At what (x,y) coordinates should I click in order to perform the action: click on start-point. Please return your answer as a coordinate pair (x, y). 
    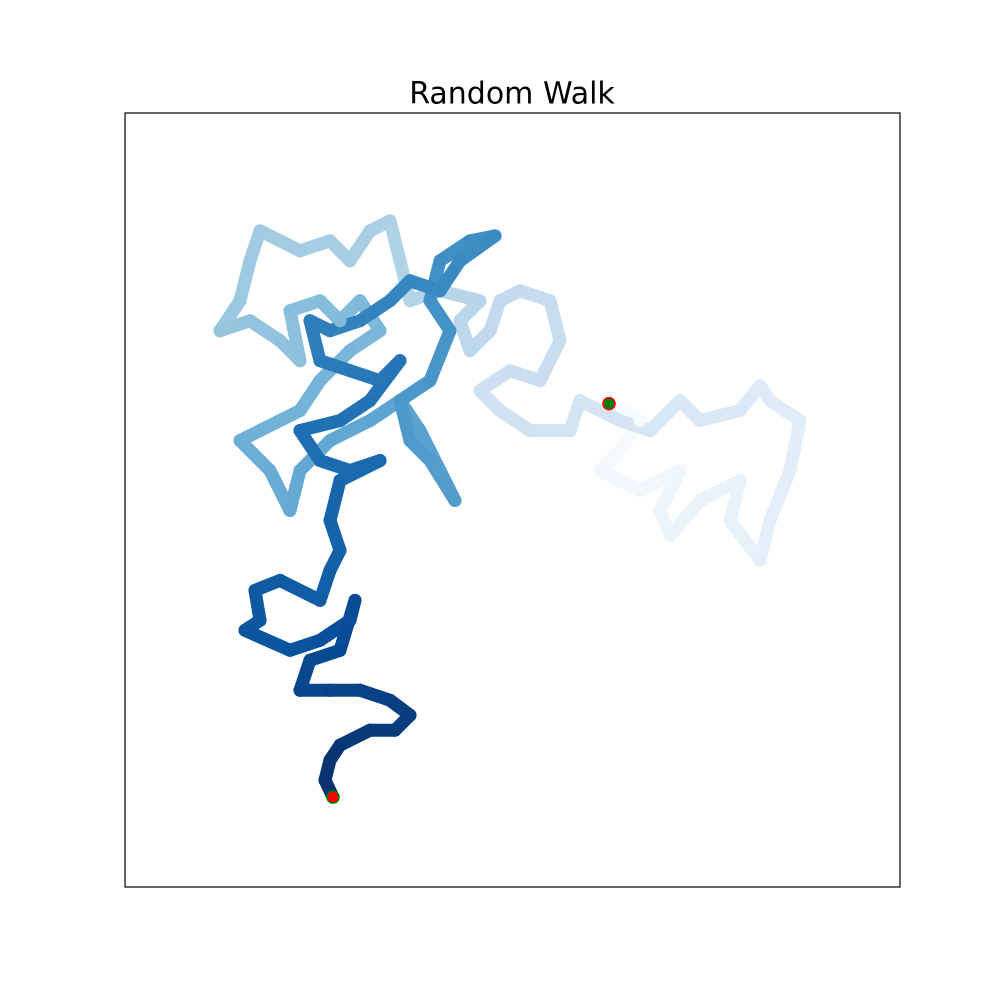
    Looking at the image, I should click on (609, 403).